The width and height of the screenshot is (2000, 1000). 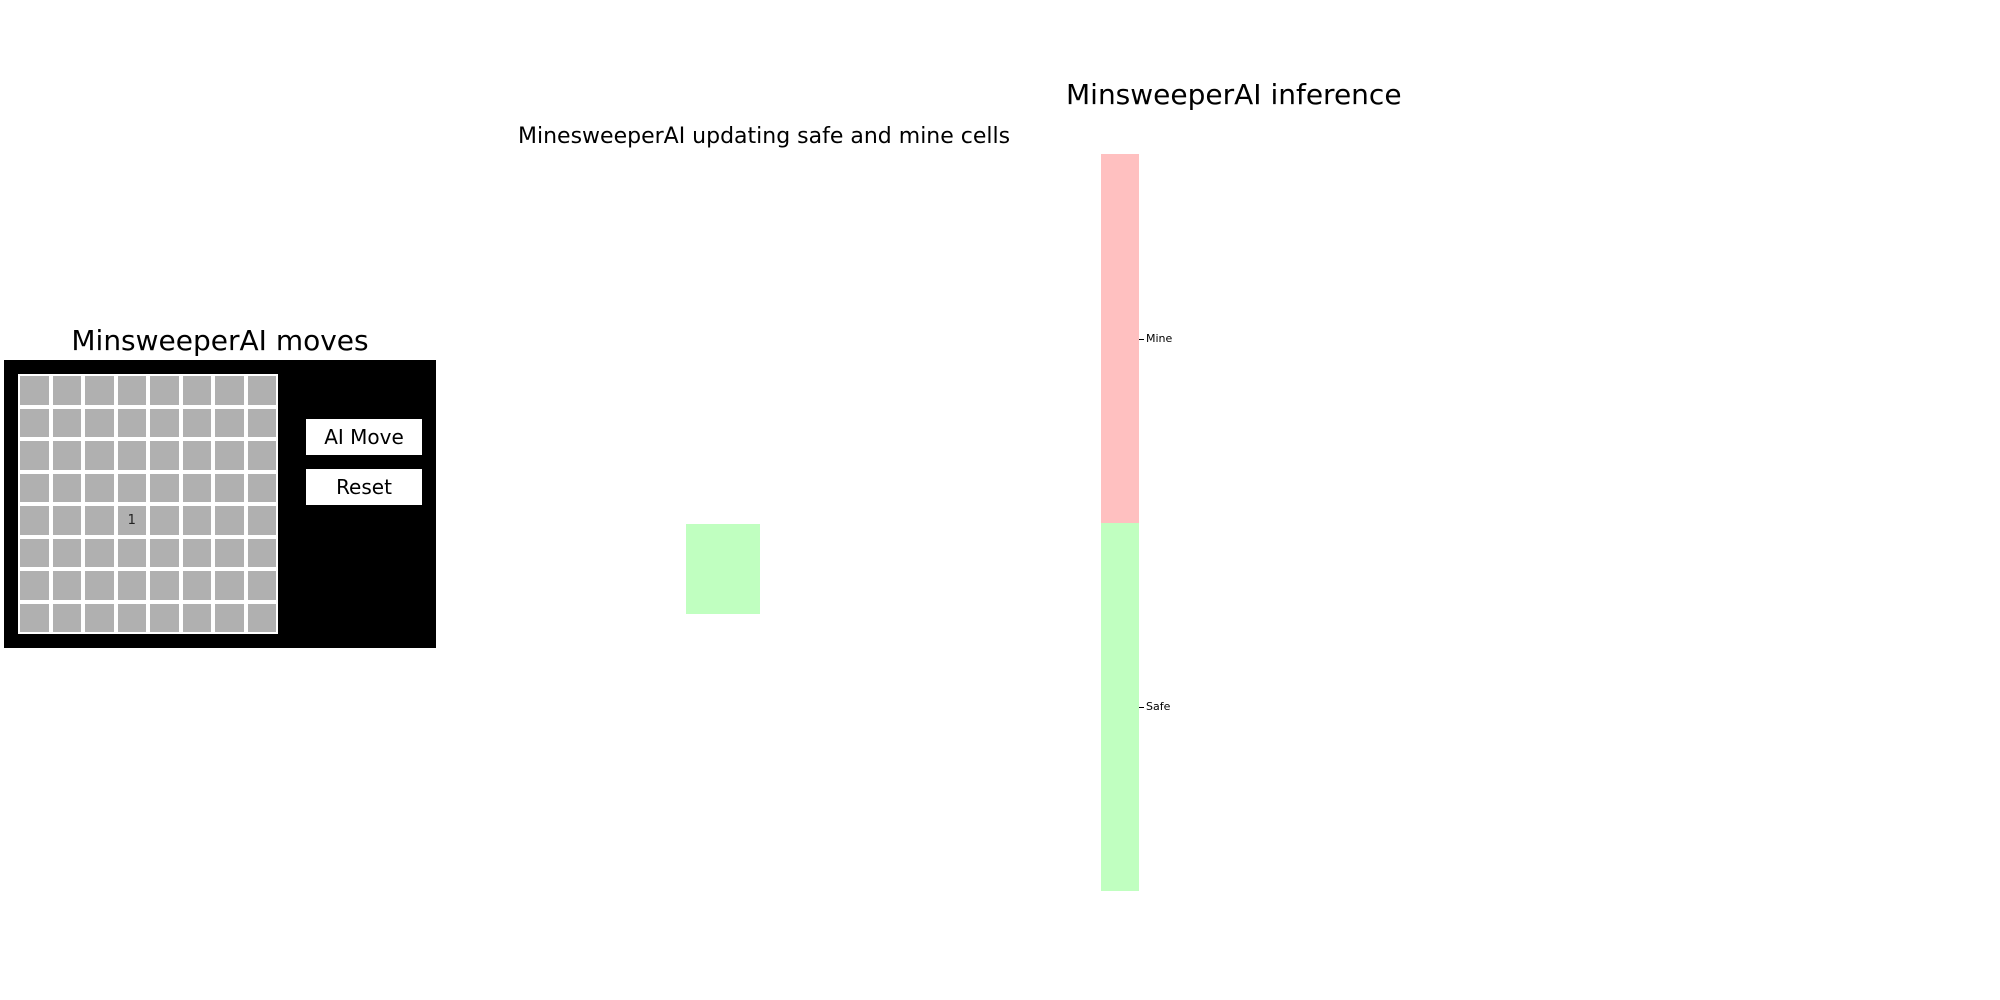 I want to click on inference-panel-title: MinsweeperAI inference, so click(x=1234, y=94).